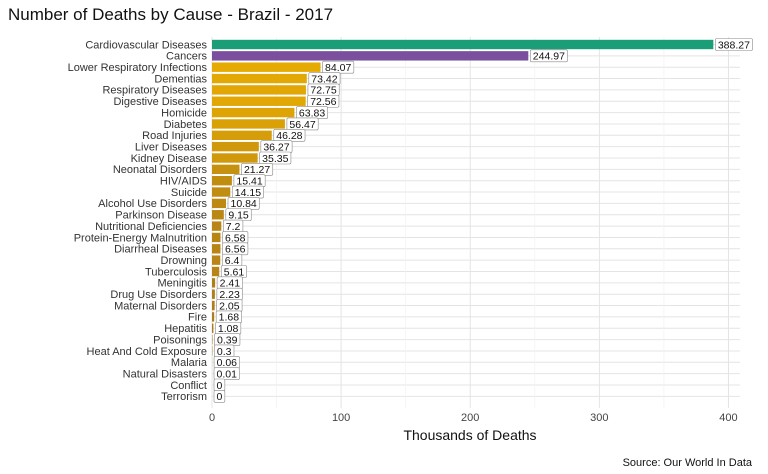  What do you see at coordinates (180, 340) in the screenshot?
I see `category-label: Poisonings` at bounding box center [180, 340].